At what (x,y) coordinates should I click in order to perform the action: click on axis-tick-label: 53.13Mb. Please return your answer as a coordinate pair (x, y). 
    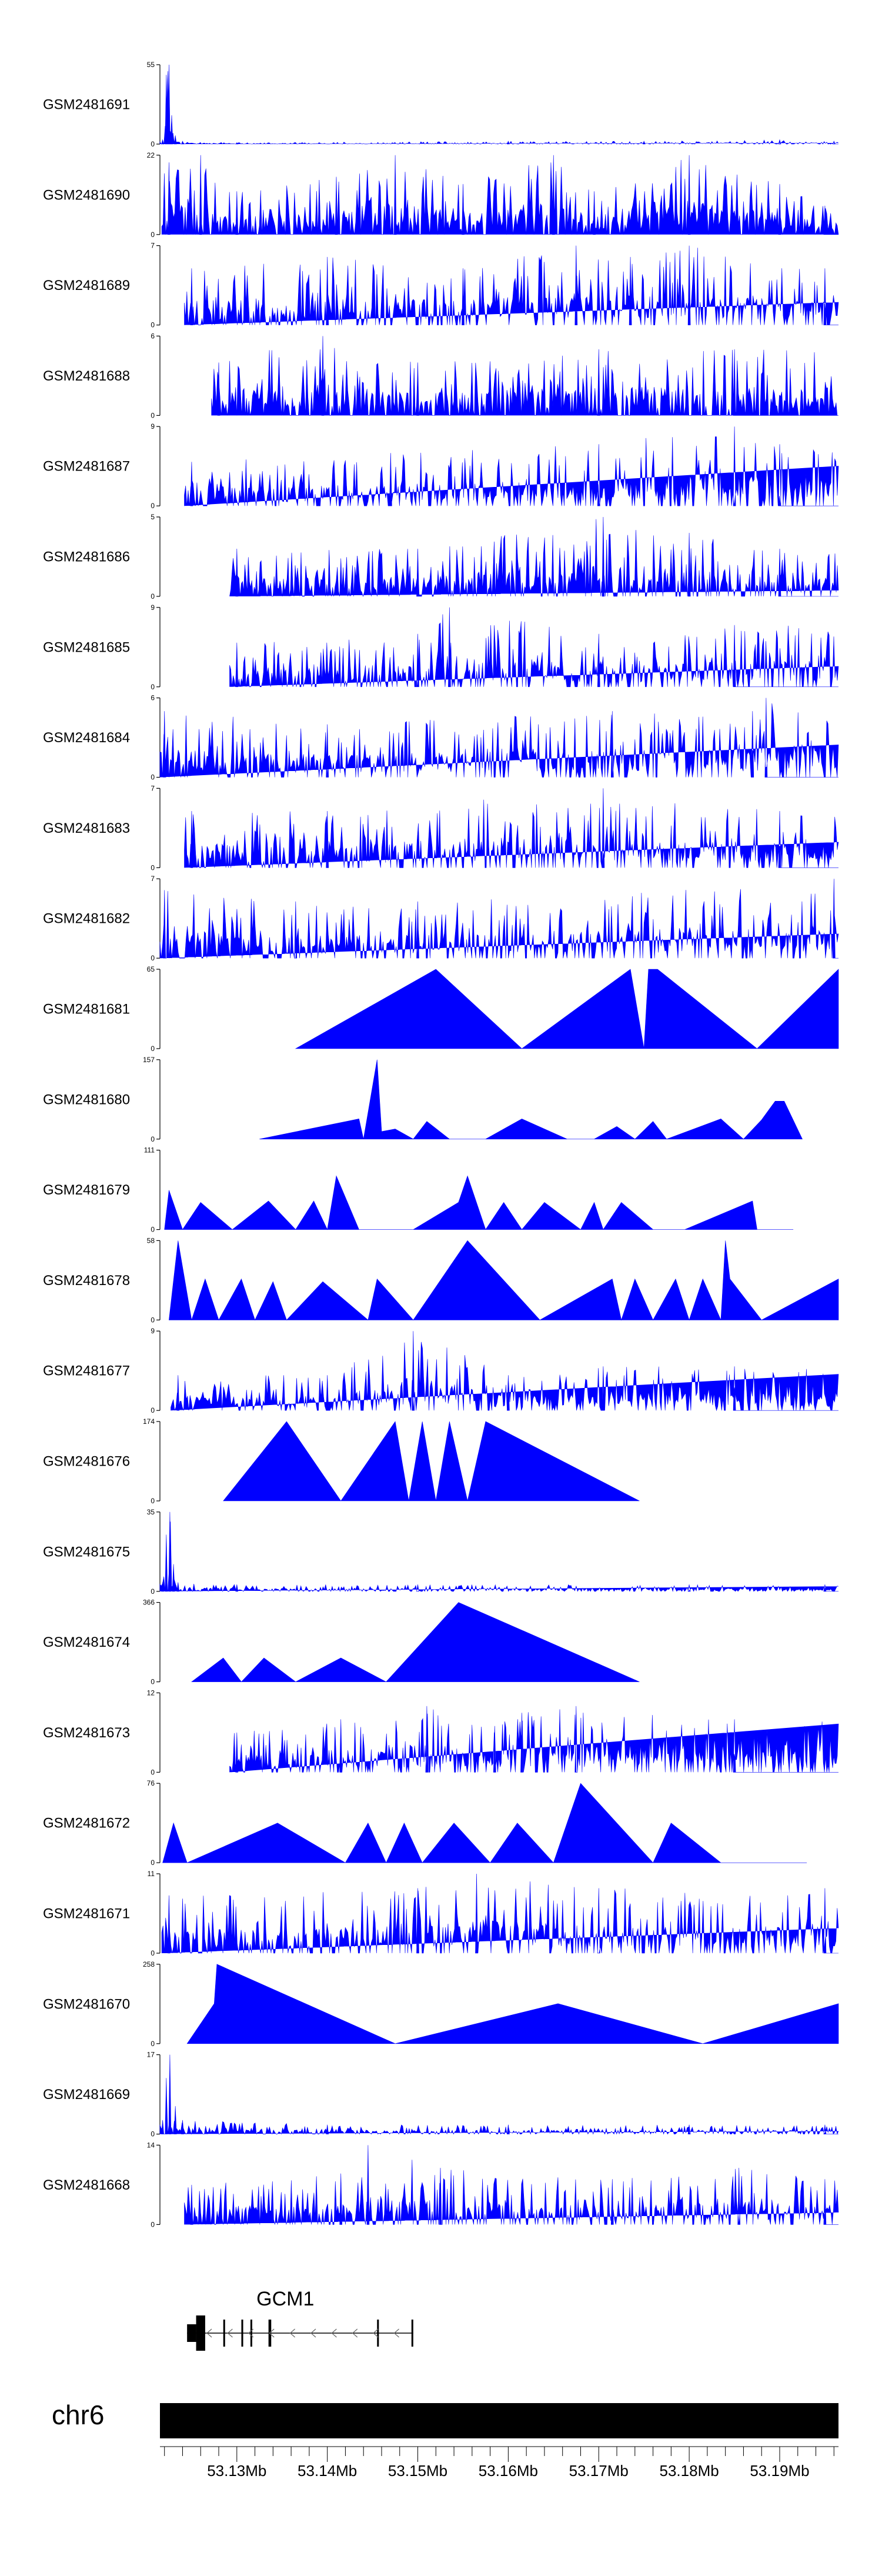
    Looking at the image, I should click on (236, 2471).